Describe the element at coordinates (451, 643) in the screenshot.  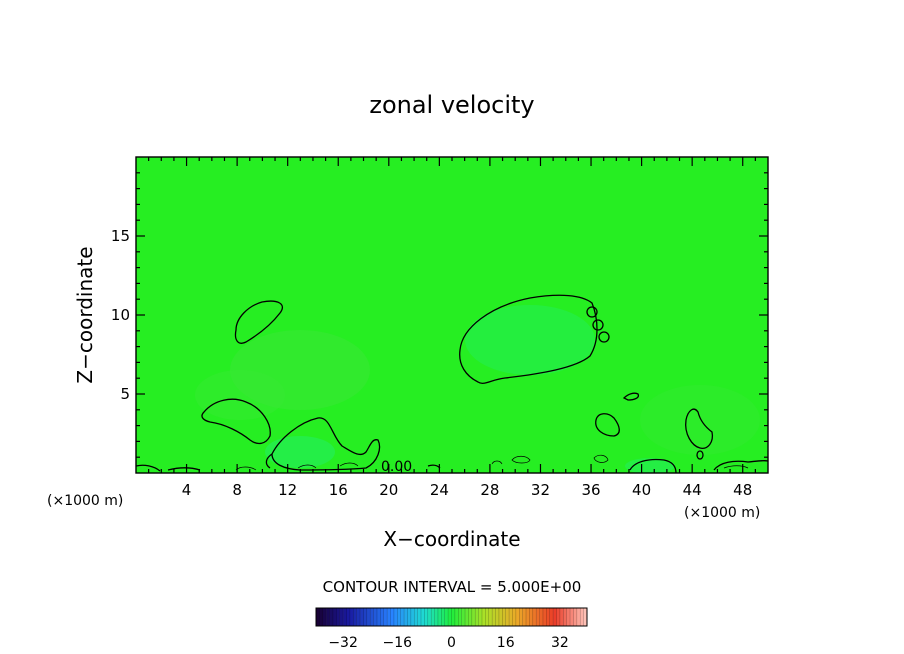
I see `colorbar-tick-label: 0` at that location.